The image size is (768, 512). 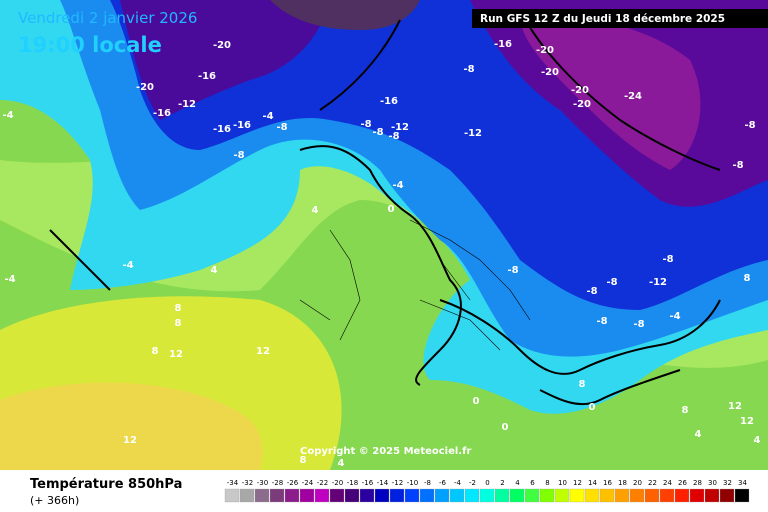 What do you see at coordinates (487, 483) in the screenshot?
I see `scale-label: 0` at bounding box center [487, 483].